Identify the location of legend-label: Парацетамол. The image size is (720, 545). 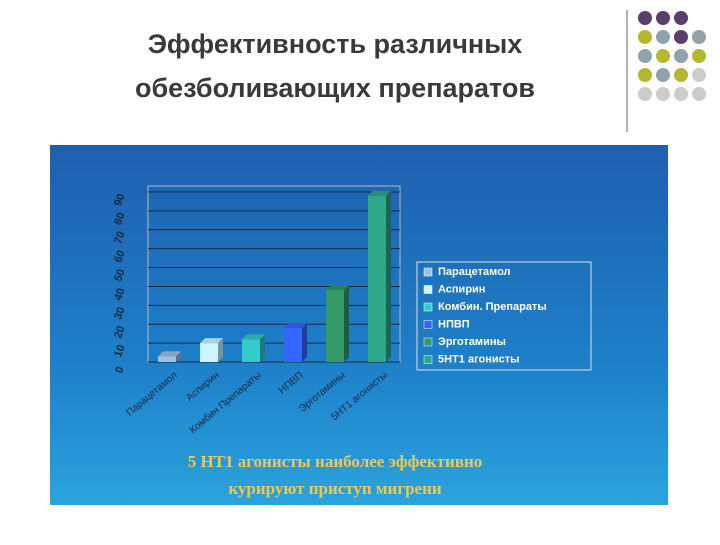
(474, 272).